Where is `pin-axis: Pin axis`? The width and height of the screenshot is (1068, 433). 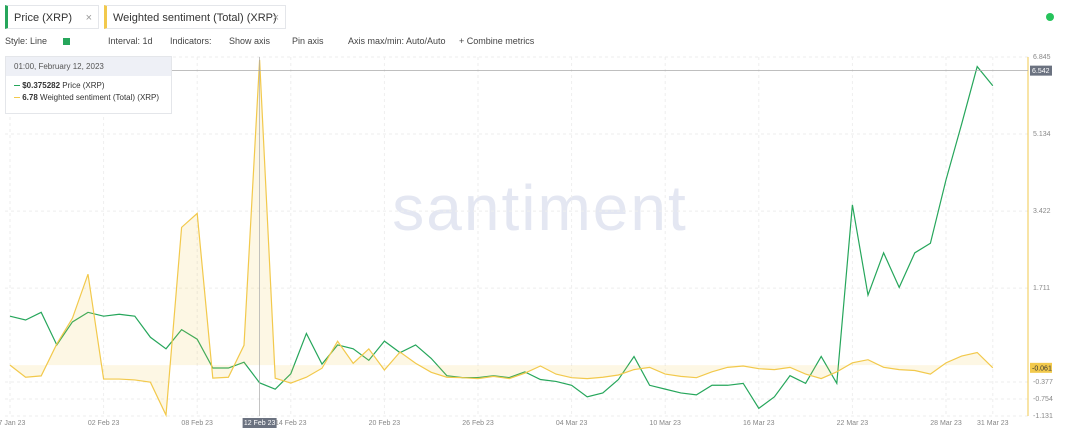 pin-axis: Pin axis is located at coordinates (308, 41).